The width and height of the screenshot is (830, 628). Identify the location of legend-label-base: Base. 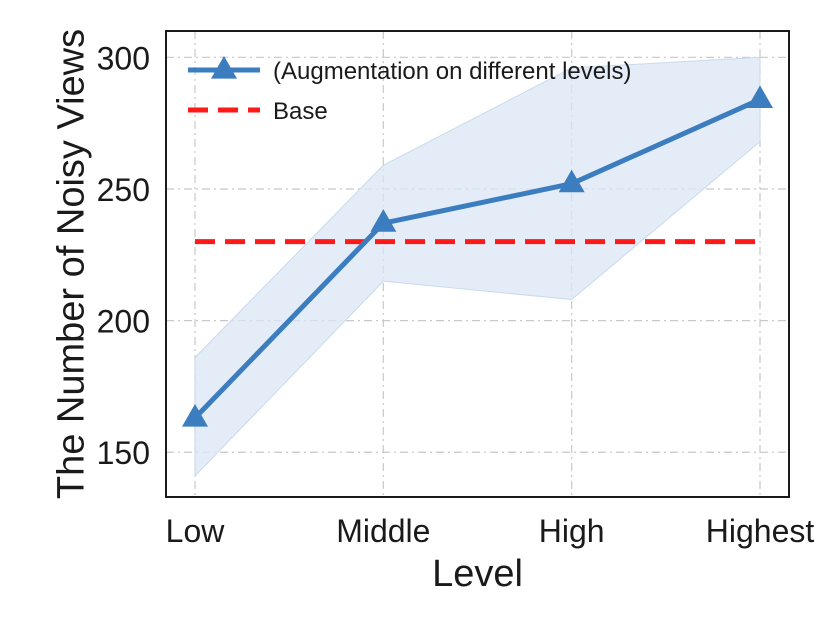
(300, 111).